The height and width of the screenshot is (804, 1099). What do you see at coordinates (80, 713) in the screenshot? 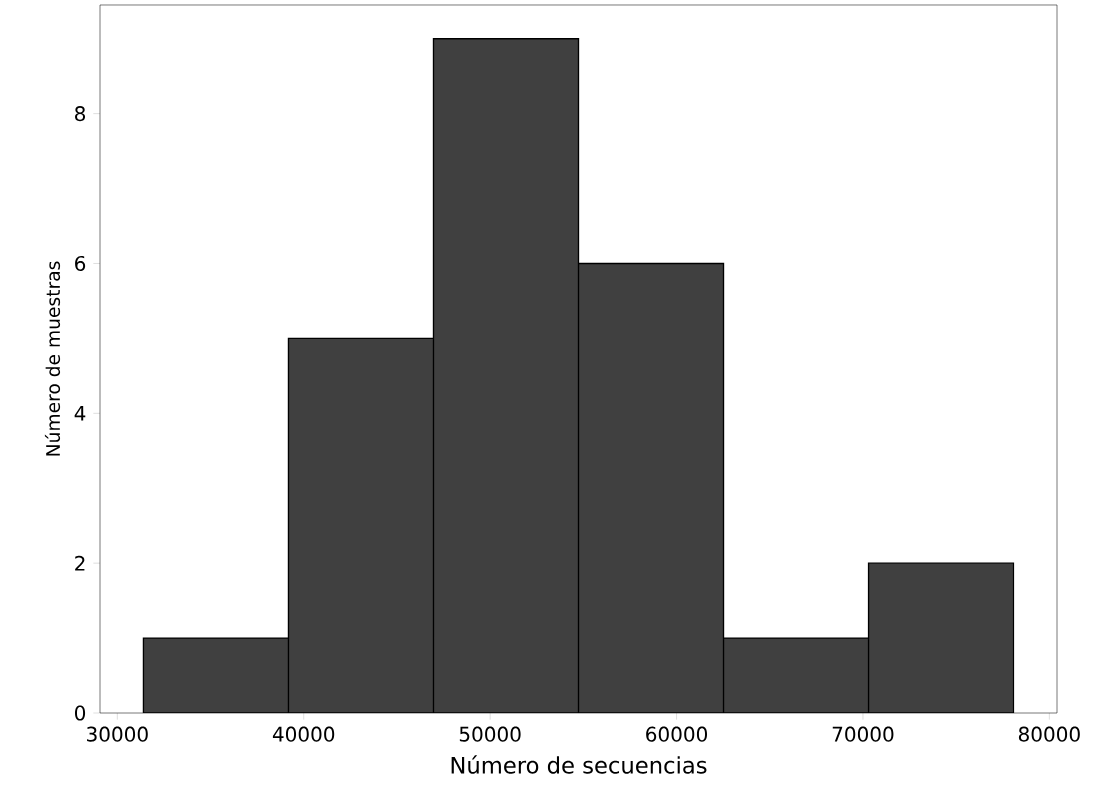
I see `y-tick-label: 0` at bounding box center [80, 713].